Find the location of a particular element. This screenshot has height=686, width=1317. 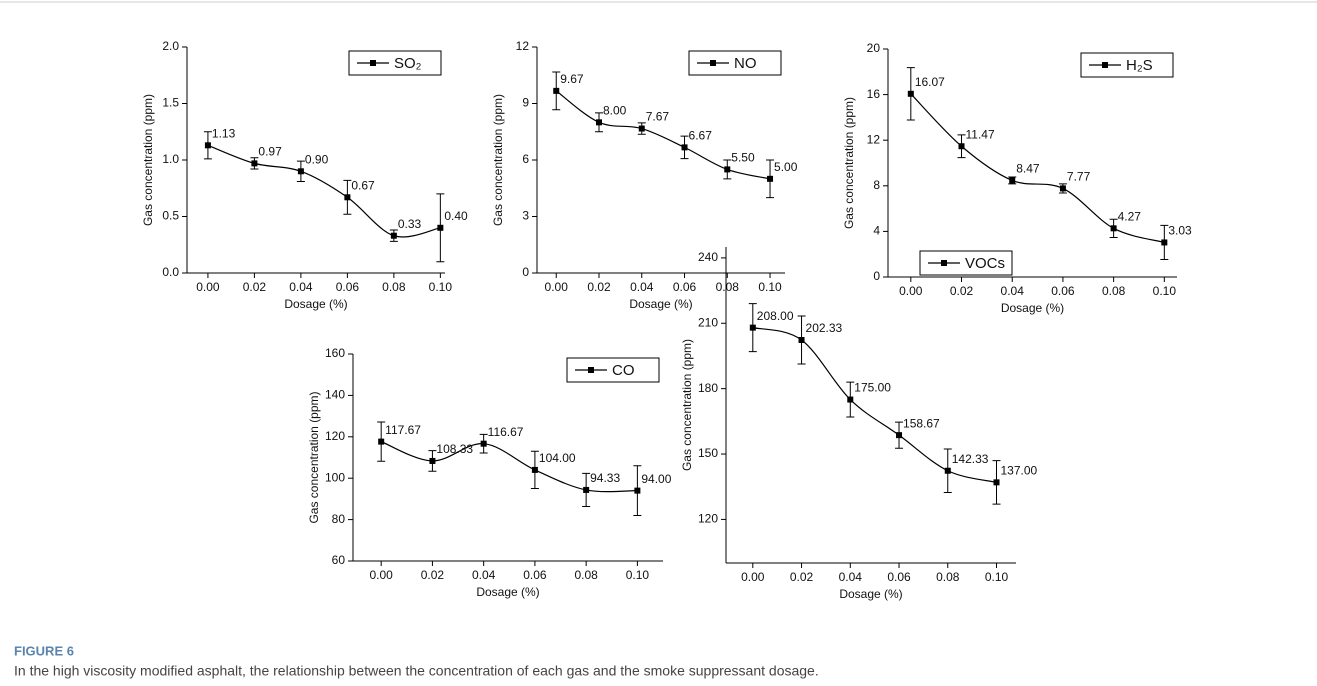

data-label: 208.00 is located at coordinates (775, 316).